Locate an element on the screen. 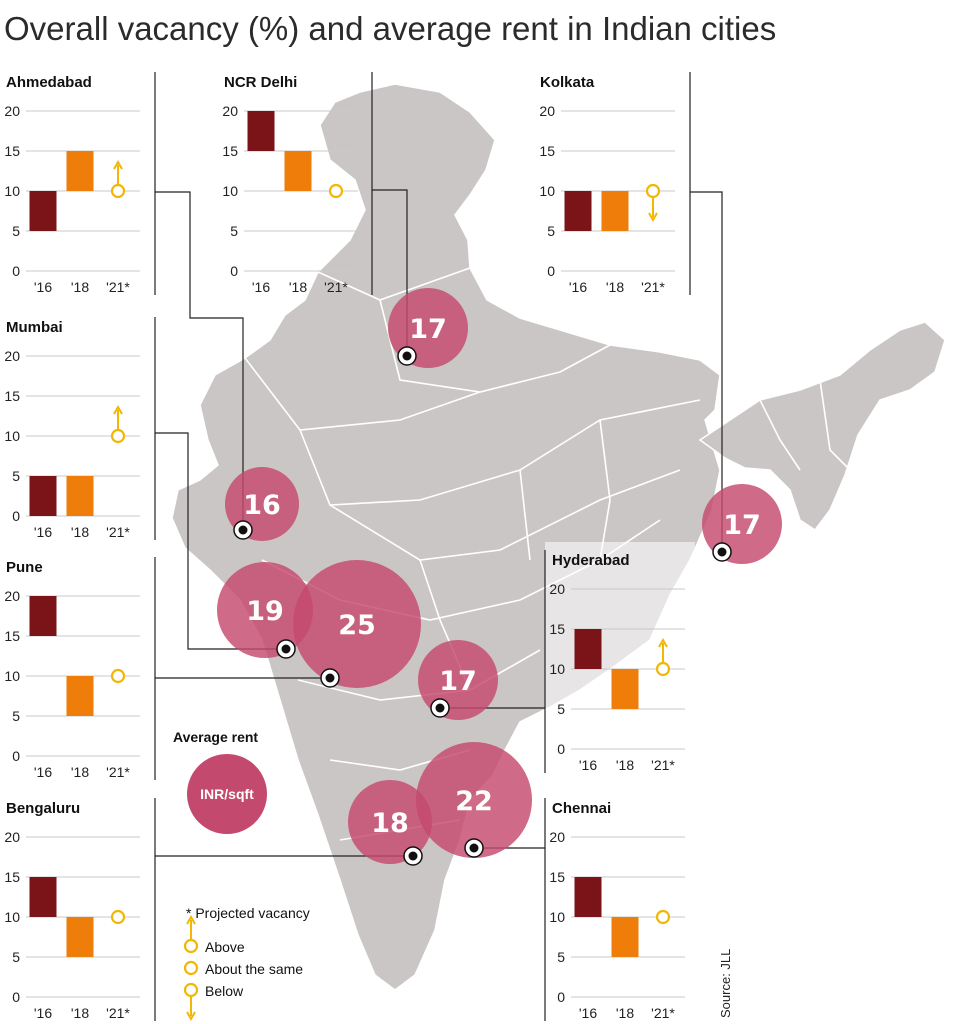  circle-icon is located at coordinates (191, 968).